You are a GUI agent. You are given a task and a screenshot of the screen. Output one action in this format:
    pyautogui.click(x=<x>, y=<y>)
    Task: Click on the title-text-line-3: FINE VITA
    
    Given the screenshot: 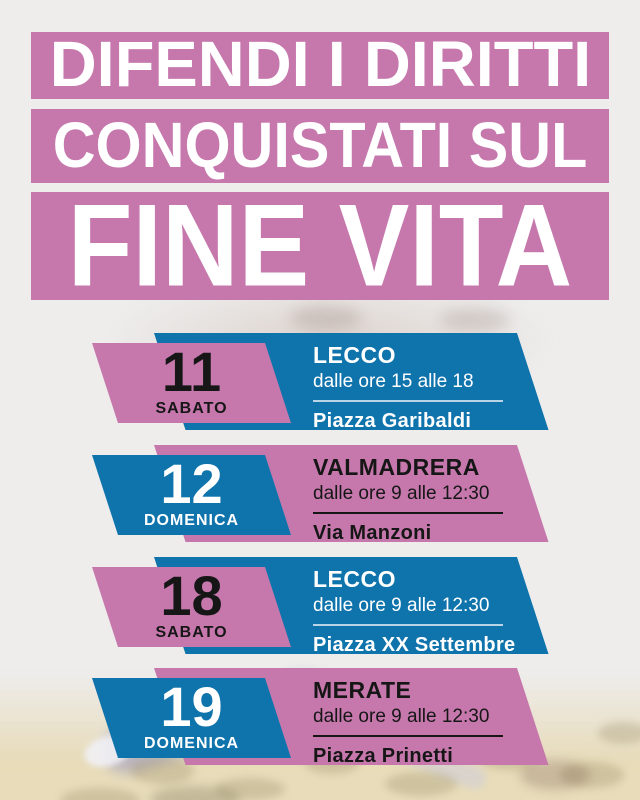 What is the action you would take?
    pyautogui.click(x=320, y=246)
    